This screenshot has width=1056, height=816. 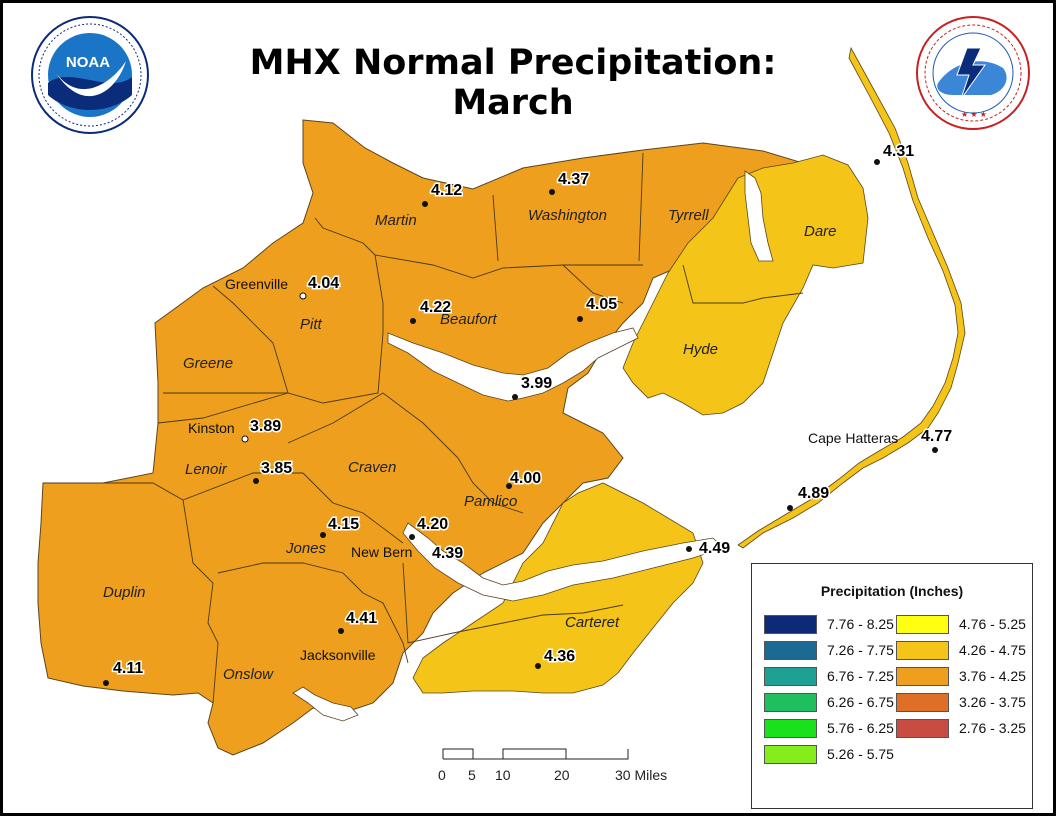 What do you see at coordinates (563, 562) in the screenshot?
I see `neuse-river` at bounding box center [563, 562].